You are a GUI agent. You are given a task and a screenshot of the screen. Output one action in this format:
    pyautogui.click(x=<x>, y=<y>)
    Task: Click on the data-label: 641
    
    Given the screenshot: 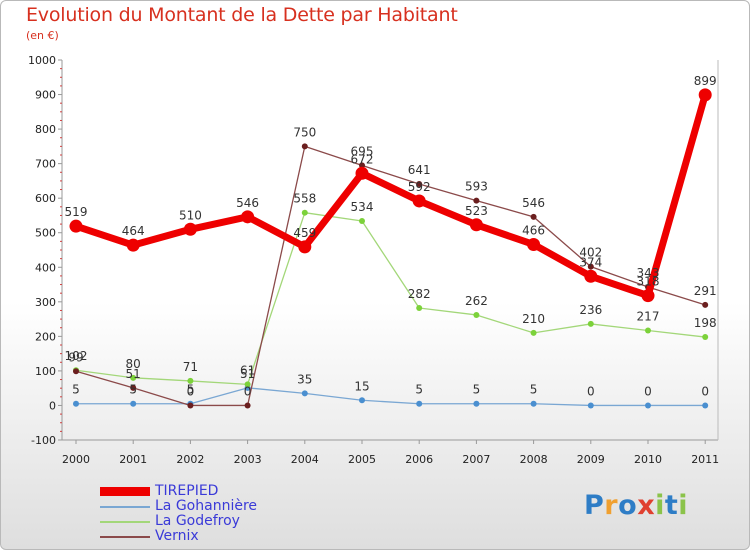 What is the action you would take?
    pyautogui.click(x=419, y=170)
    